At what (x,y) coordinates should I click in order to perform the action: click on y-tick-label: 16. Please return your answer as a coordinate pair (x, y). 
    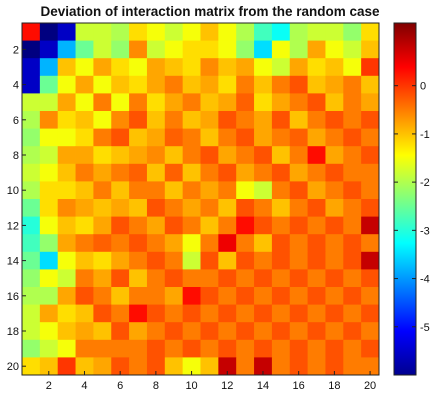
    Looking at the image, I should click on (13, 297).